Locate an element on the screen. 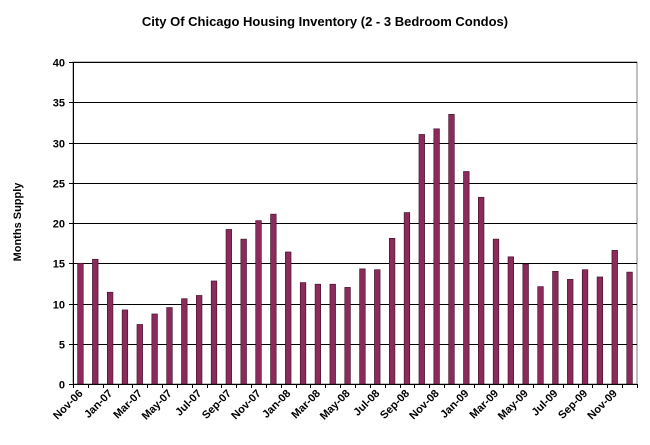 The height and width of the screenshot is (445, 650). x-tick-label: Jan-07 is located at coordinates (98, 404).